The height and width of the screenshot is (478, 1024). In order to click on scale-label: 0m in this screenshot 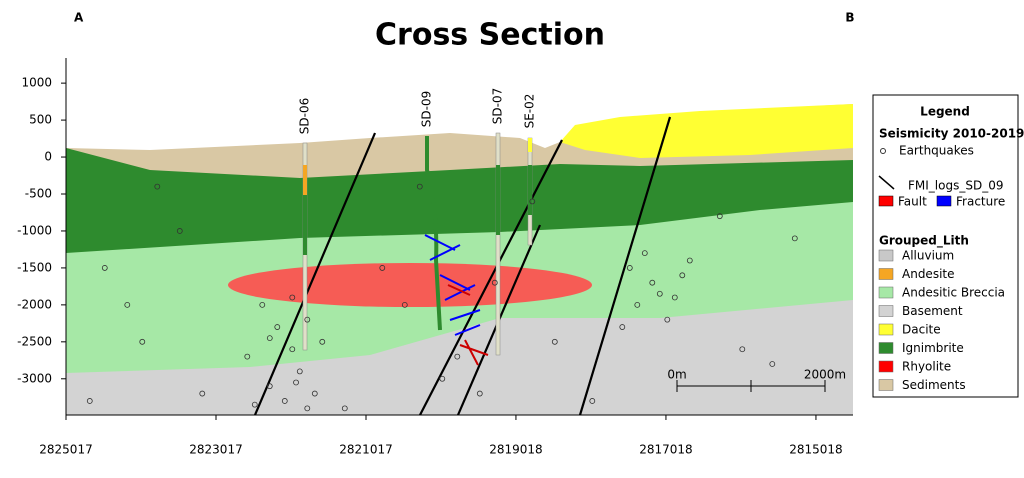, I will do `click(676, 375)`.